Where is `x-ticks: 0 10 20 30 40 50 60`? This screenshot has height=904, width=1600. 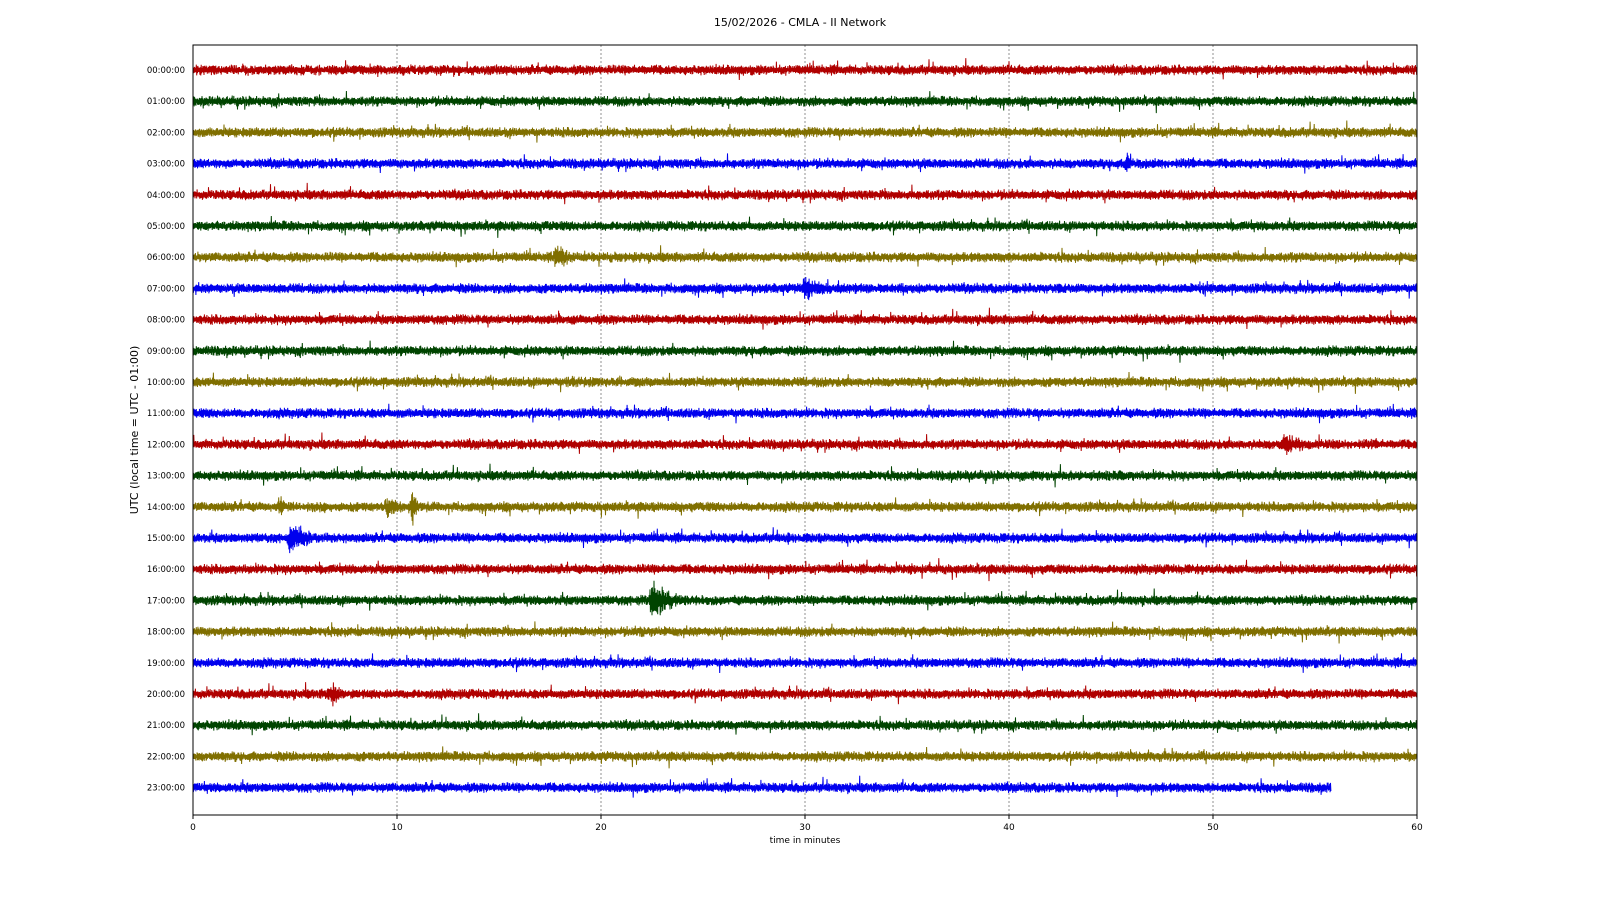 x-ticks: 0 10 20 30 40 50 60 is located at coordinates (806, 824).